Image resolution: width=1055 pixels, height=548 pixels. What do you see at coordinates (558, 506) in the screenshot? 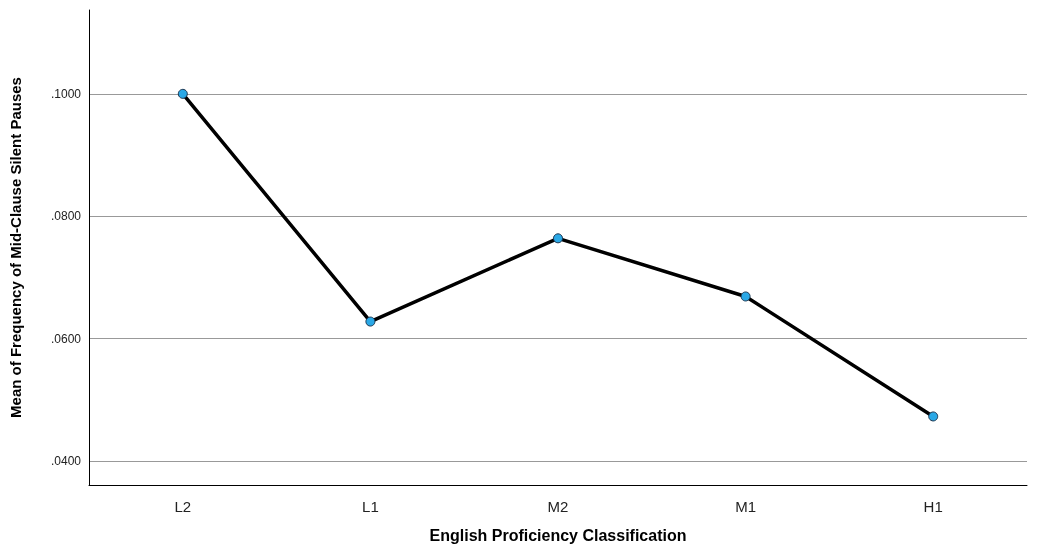
I see `x-tick-label: M2` at bounding box center [558, 506].